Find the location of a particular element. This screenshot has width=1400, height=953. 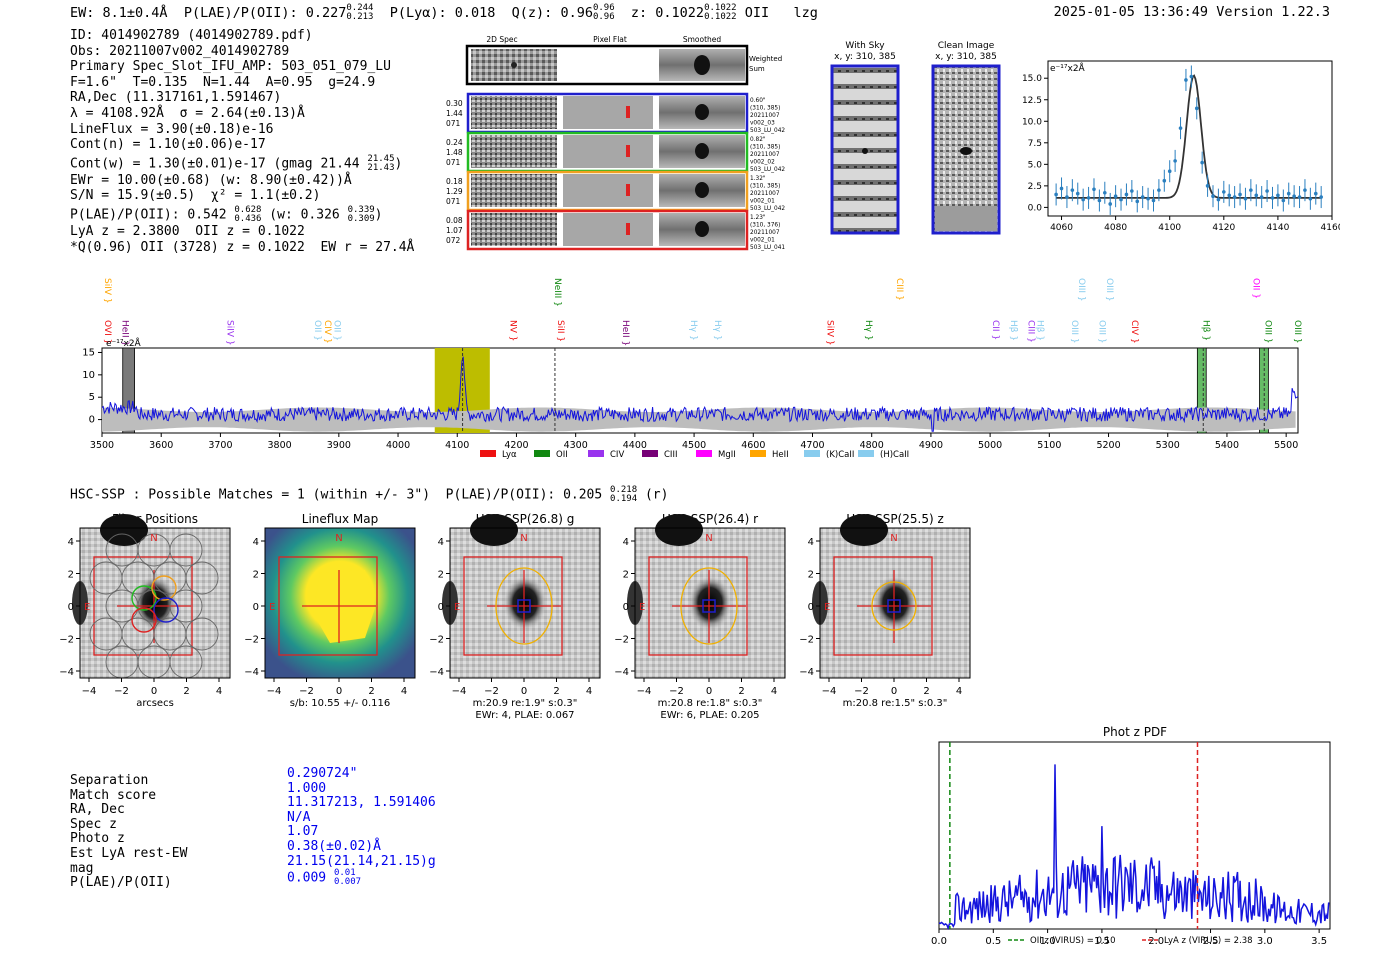

spec-ytick-label: 10 is located at coordinates (88, 375).